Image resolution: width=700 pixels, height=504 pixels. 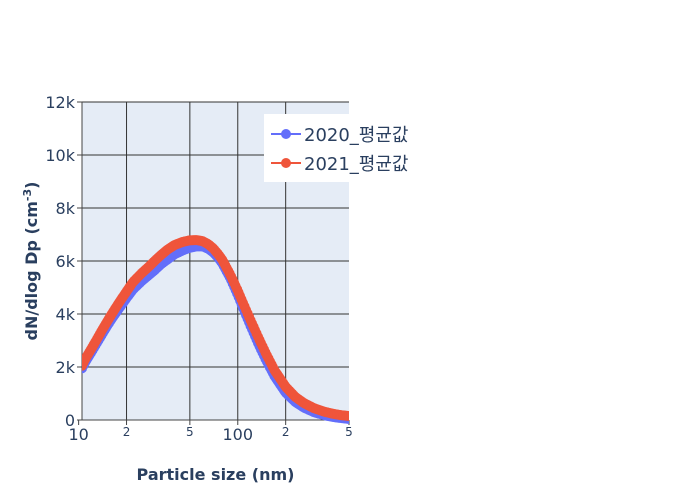 I want to click on legend-background, so click(x=335, y=148).